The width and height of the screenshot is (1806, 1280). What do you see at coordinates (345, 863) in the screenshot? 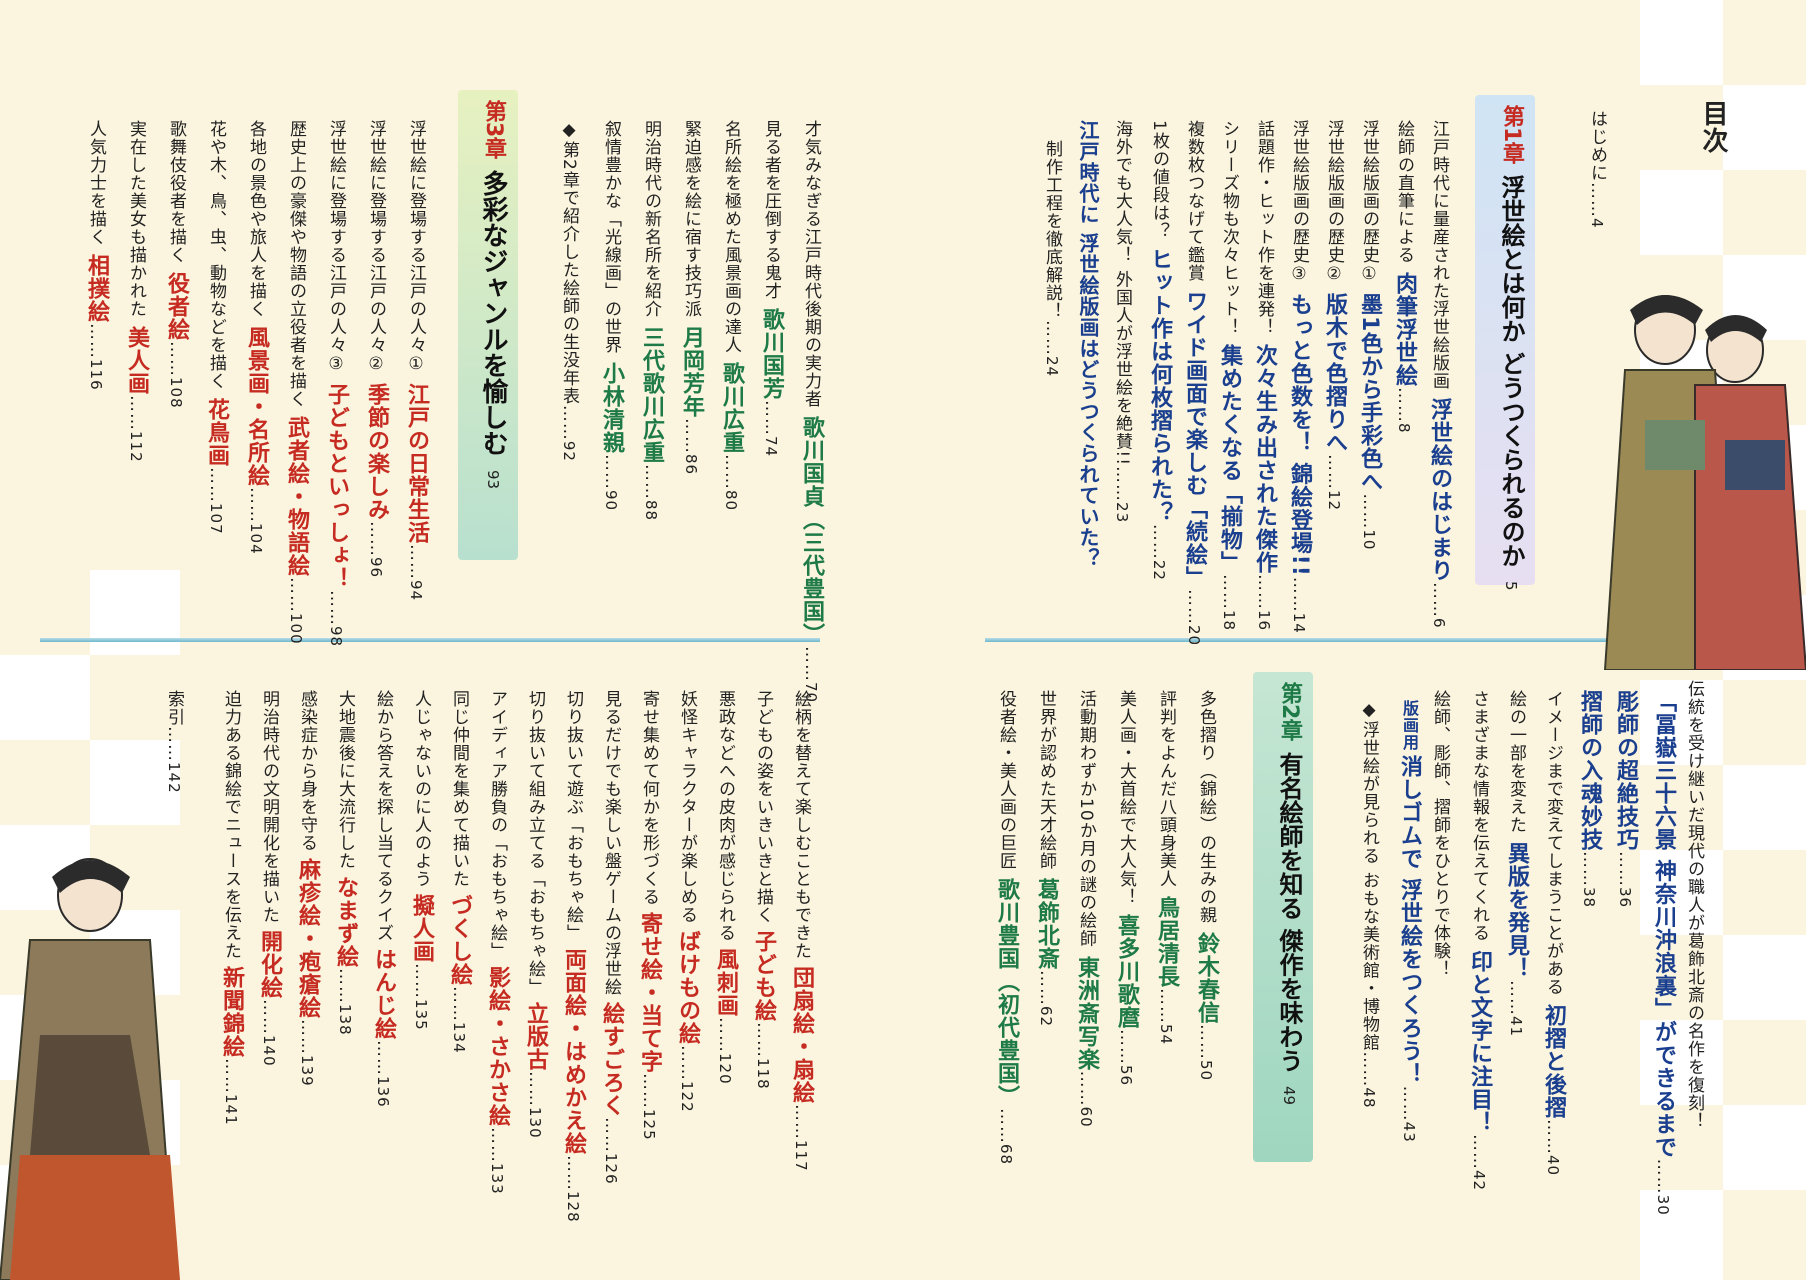
I see `toc-entry: 大地震後に大流行したなまず絵……138` at bounding box center [345, 863].